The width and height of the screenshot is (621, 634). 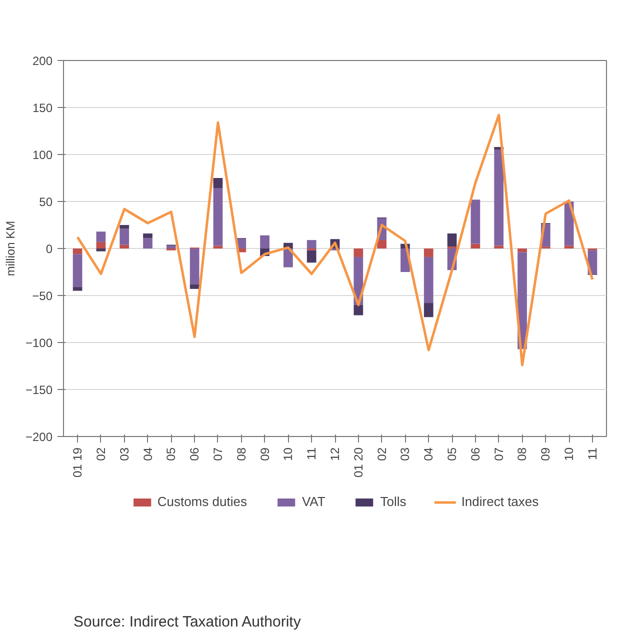 I want to click on legend-label: VAT, so click(x=314, y=501).